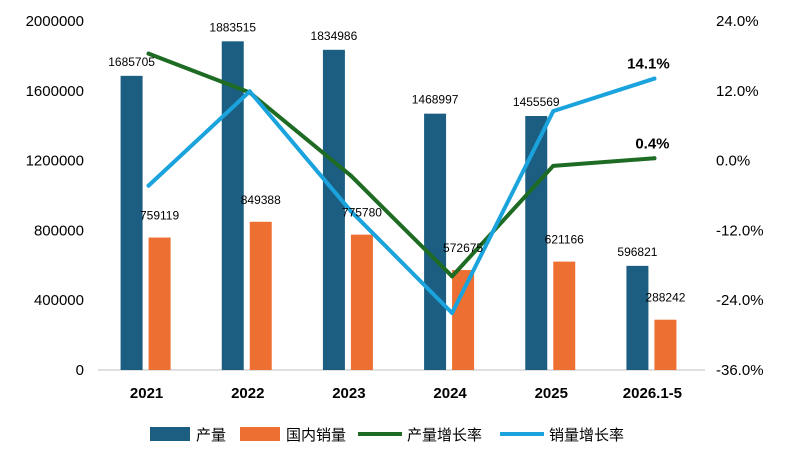 The width and height of the screenshot is (788, 463). I want to click on category-label: 2023, so click(348, 393).